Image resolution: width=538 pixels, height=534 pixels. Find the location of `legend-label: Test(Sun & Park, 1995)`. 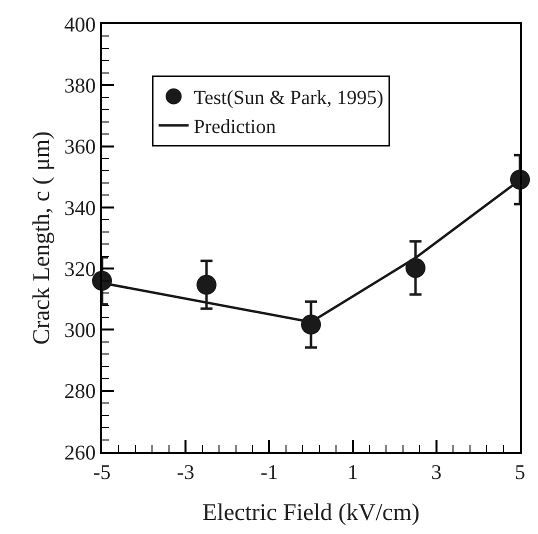

legend-label: Test(Sun & Park, 1995) is located at coordinates (289, 98).